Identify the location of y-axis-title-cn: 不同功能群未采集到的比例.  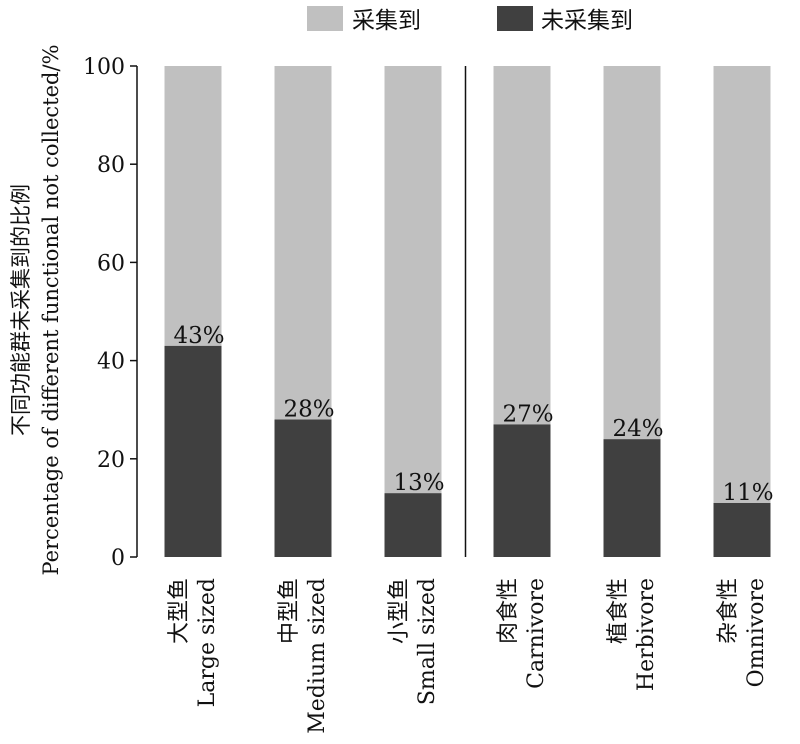
(21, 310).